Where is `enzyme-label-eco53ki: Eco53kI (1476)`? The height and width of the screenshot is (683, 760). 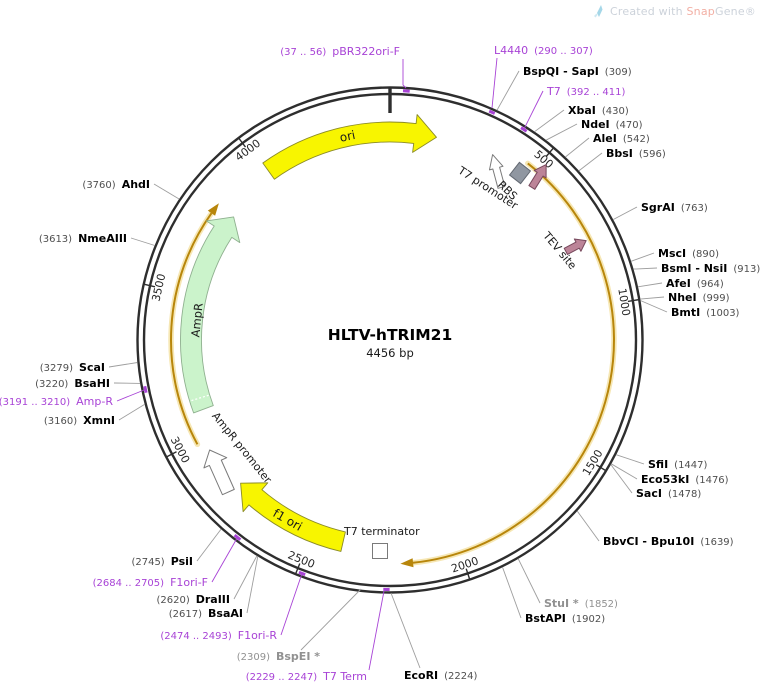
enzyme-label-eco53ki: Eco53kI (1476) is located at coordinates (685, 479).